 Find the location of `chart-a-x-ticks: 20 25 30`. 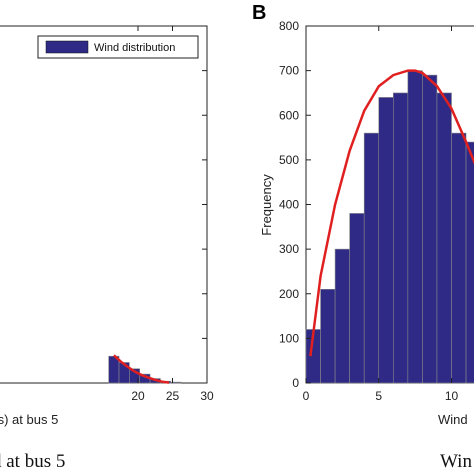

chart-a-x-ticks: 20 25 30 is located at coordinates (172, 214).